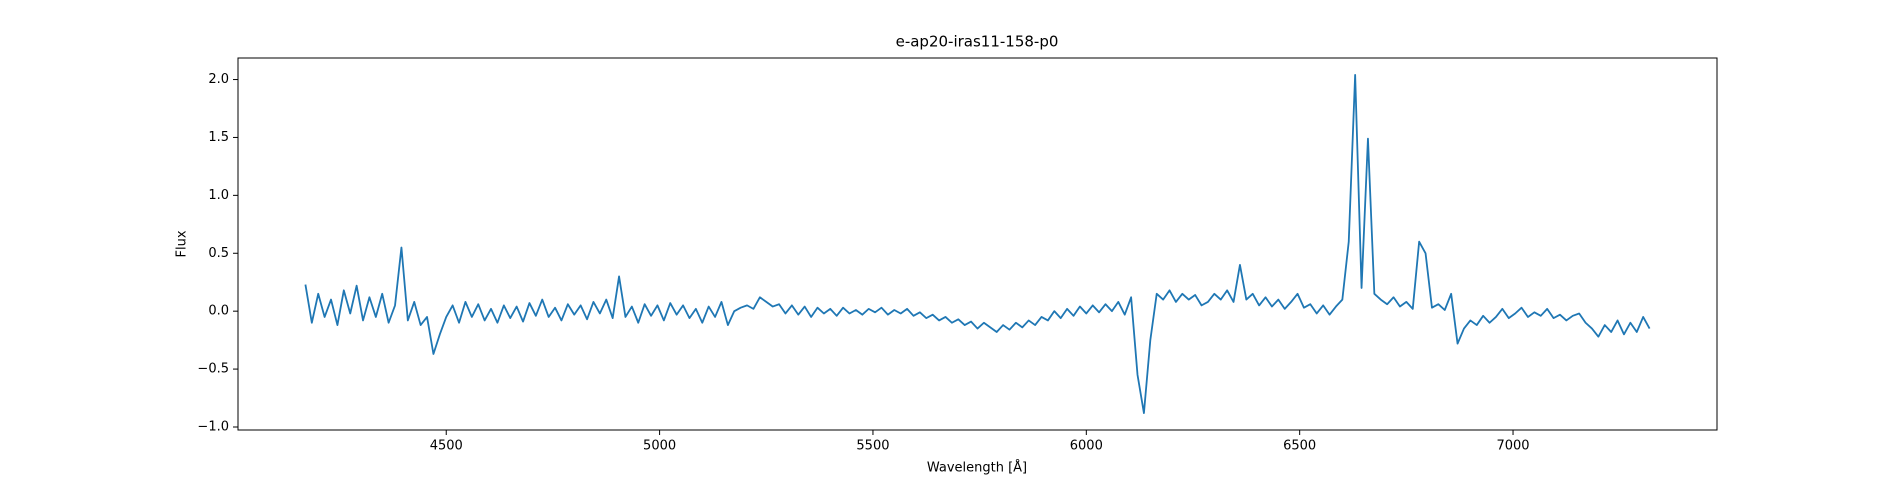 This screenshot has width=1898, height=480. I want to click on y-tick-label: −1.0, so click(213, 426).